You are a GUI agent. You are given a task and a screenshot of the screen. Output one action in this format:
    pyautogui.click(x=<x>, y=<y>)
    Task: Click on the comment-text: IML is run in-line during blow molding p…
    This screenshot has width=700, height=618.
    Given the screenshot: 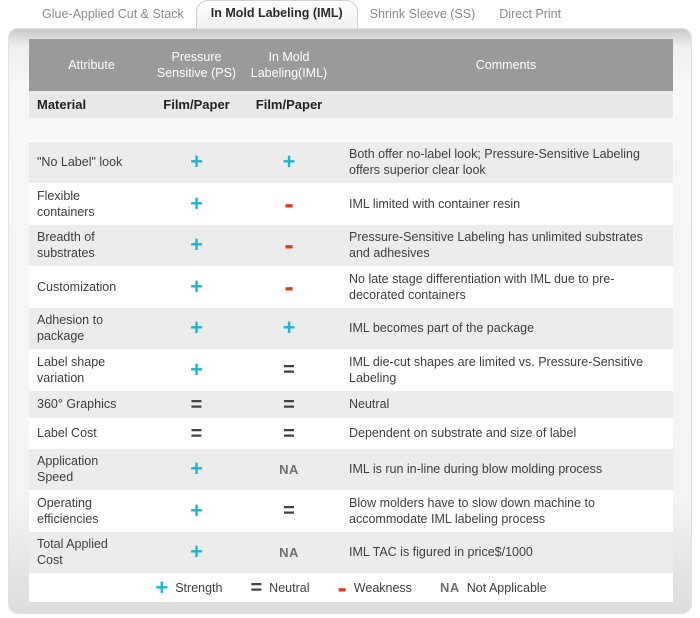 What is the action you would take?
    pyautogui.click(x=476, y=469)
    